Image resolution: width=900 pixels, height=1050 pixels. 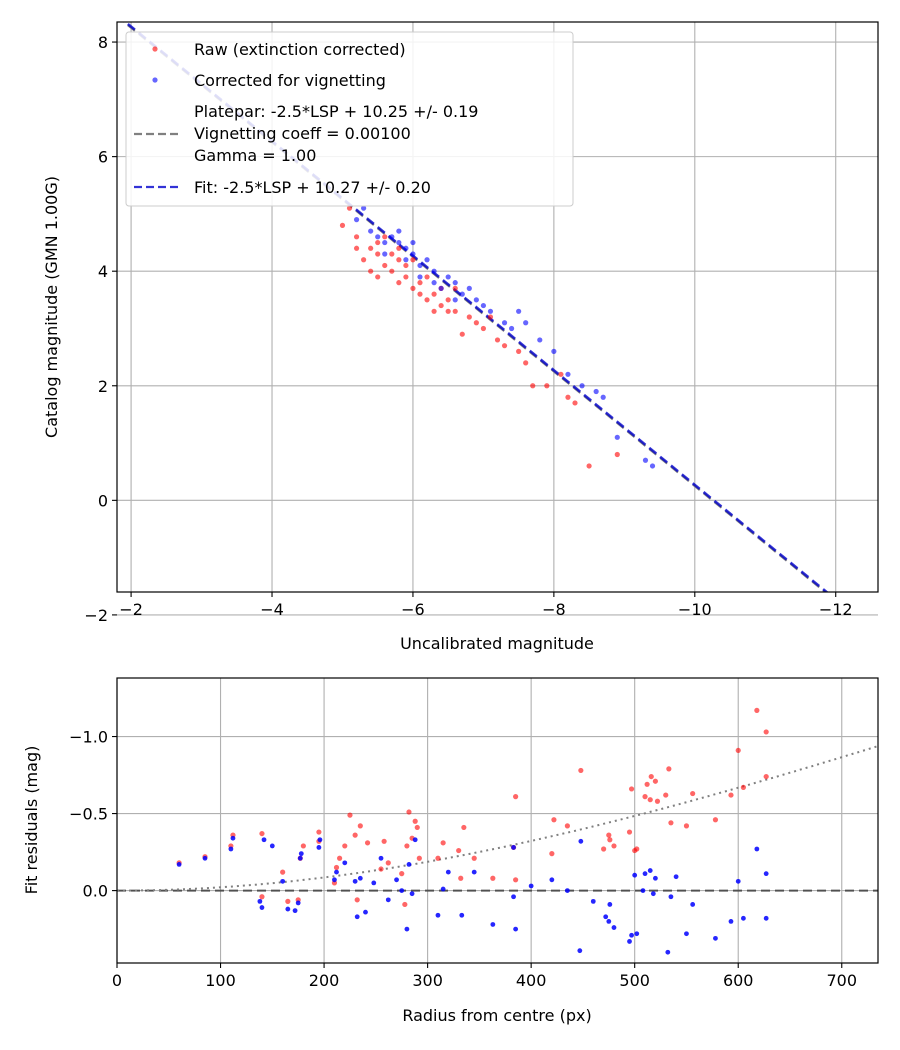 I want to click on top-y-tick-label: −2, so click(x=96, y=615).